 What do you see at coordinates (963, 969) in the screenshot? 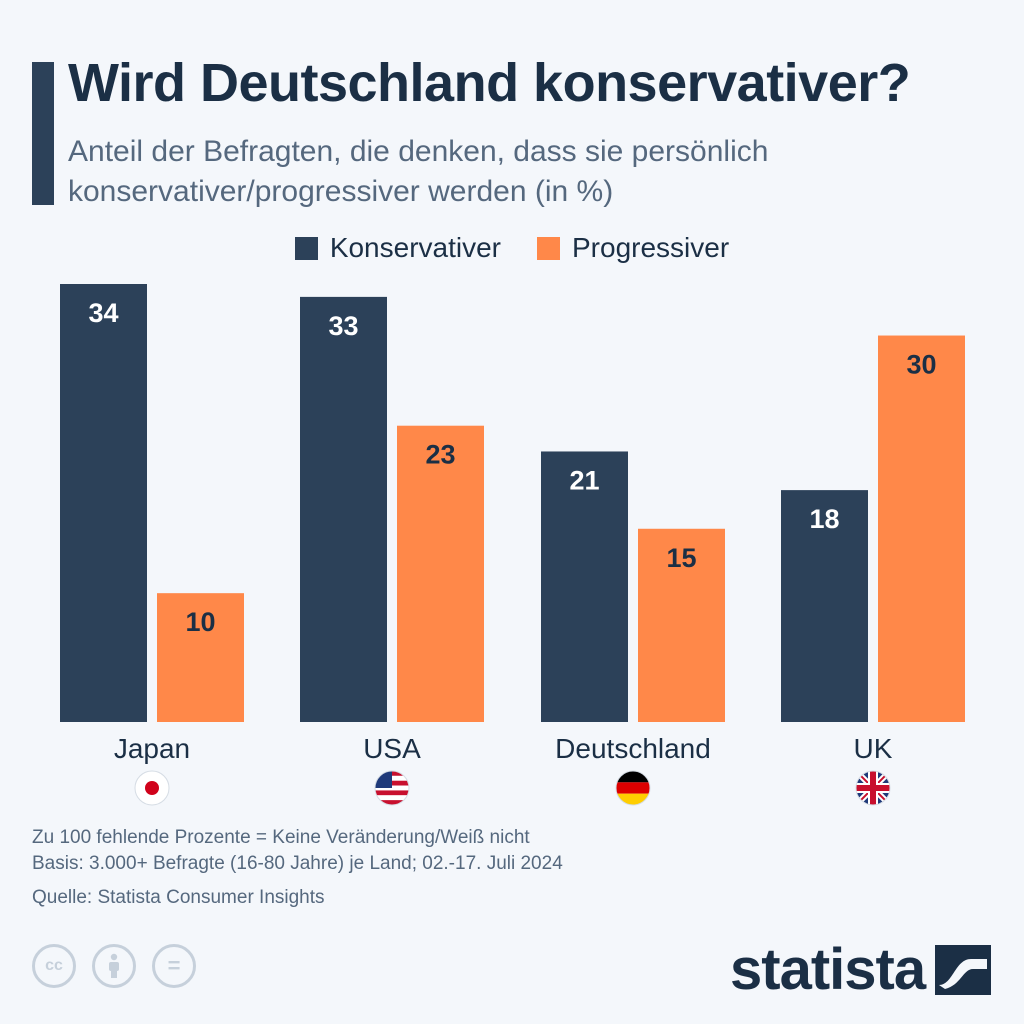
I see `statista-logo-icon` at bounding box center [963, 969].